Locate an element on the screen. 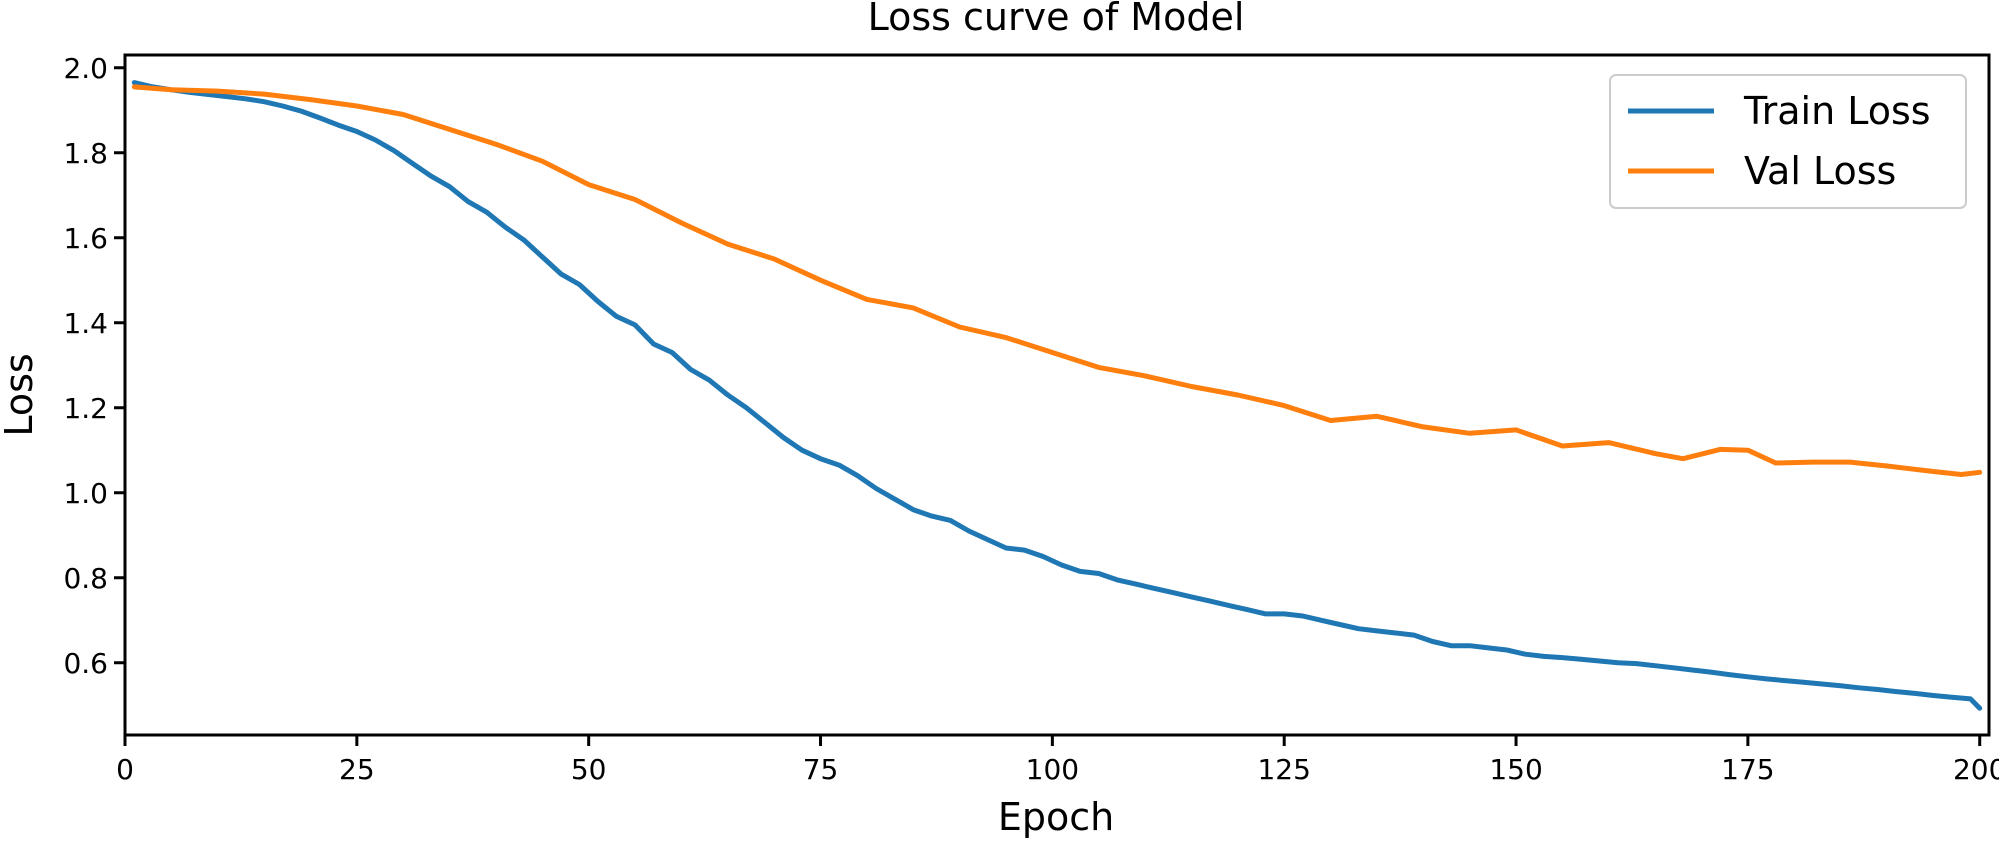 The width and height of the screenshot is (1999, 841). legend-label-train-loss: Train Loss is located at coordinates (1837, 111).